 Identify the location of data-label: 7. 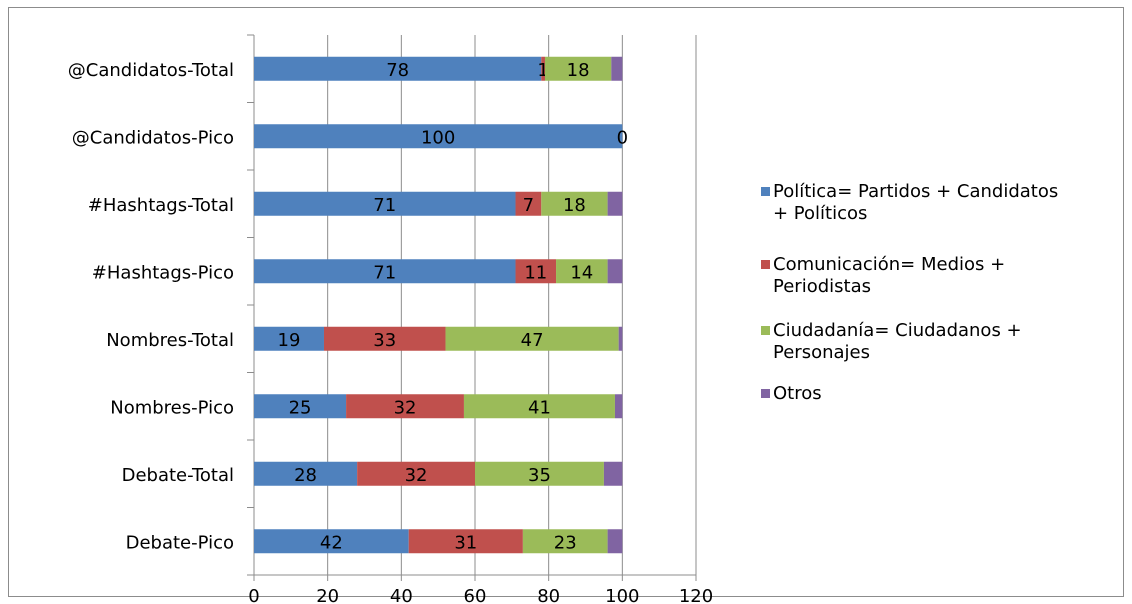
(528, 205).